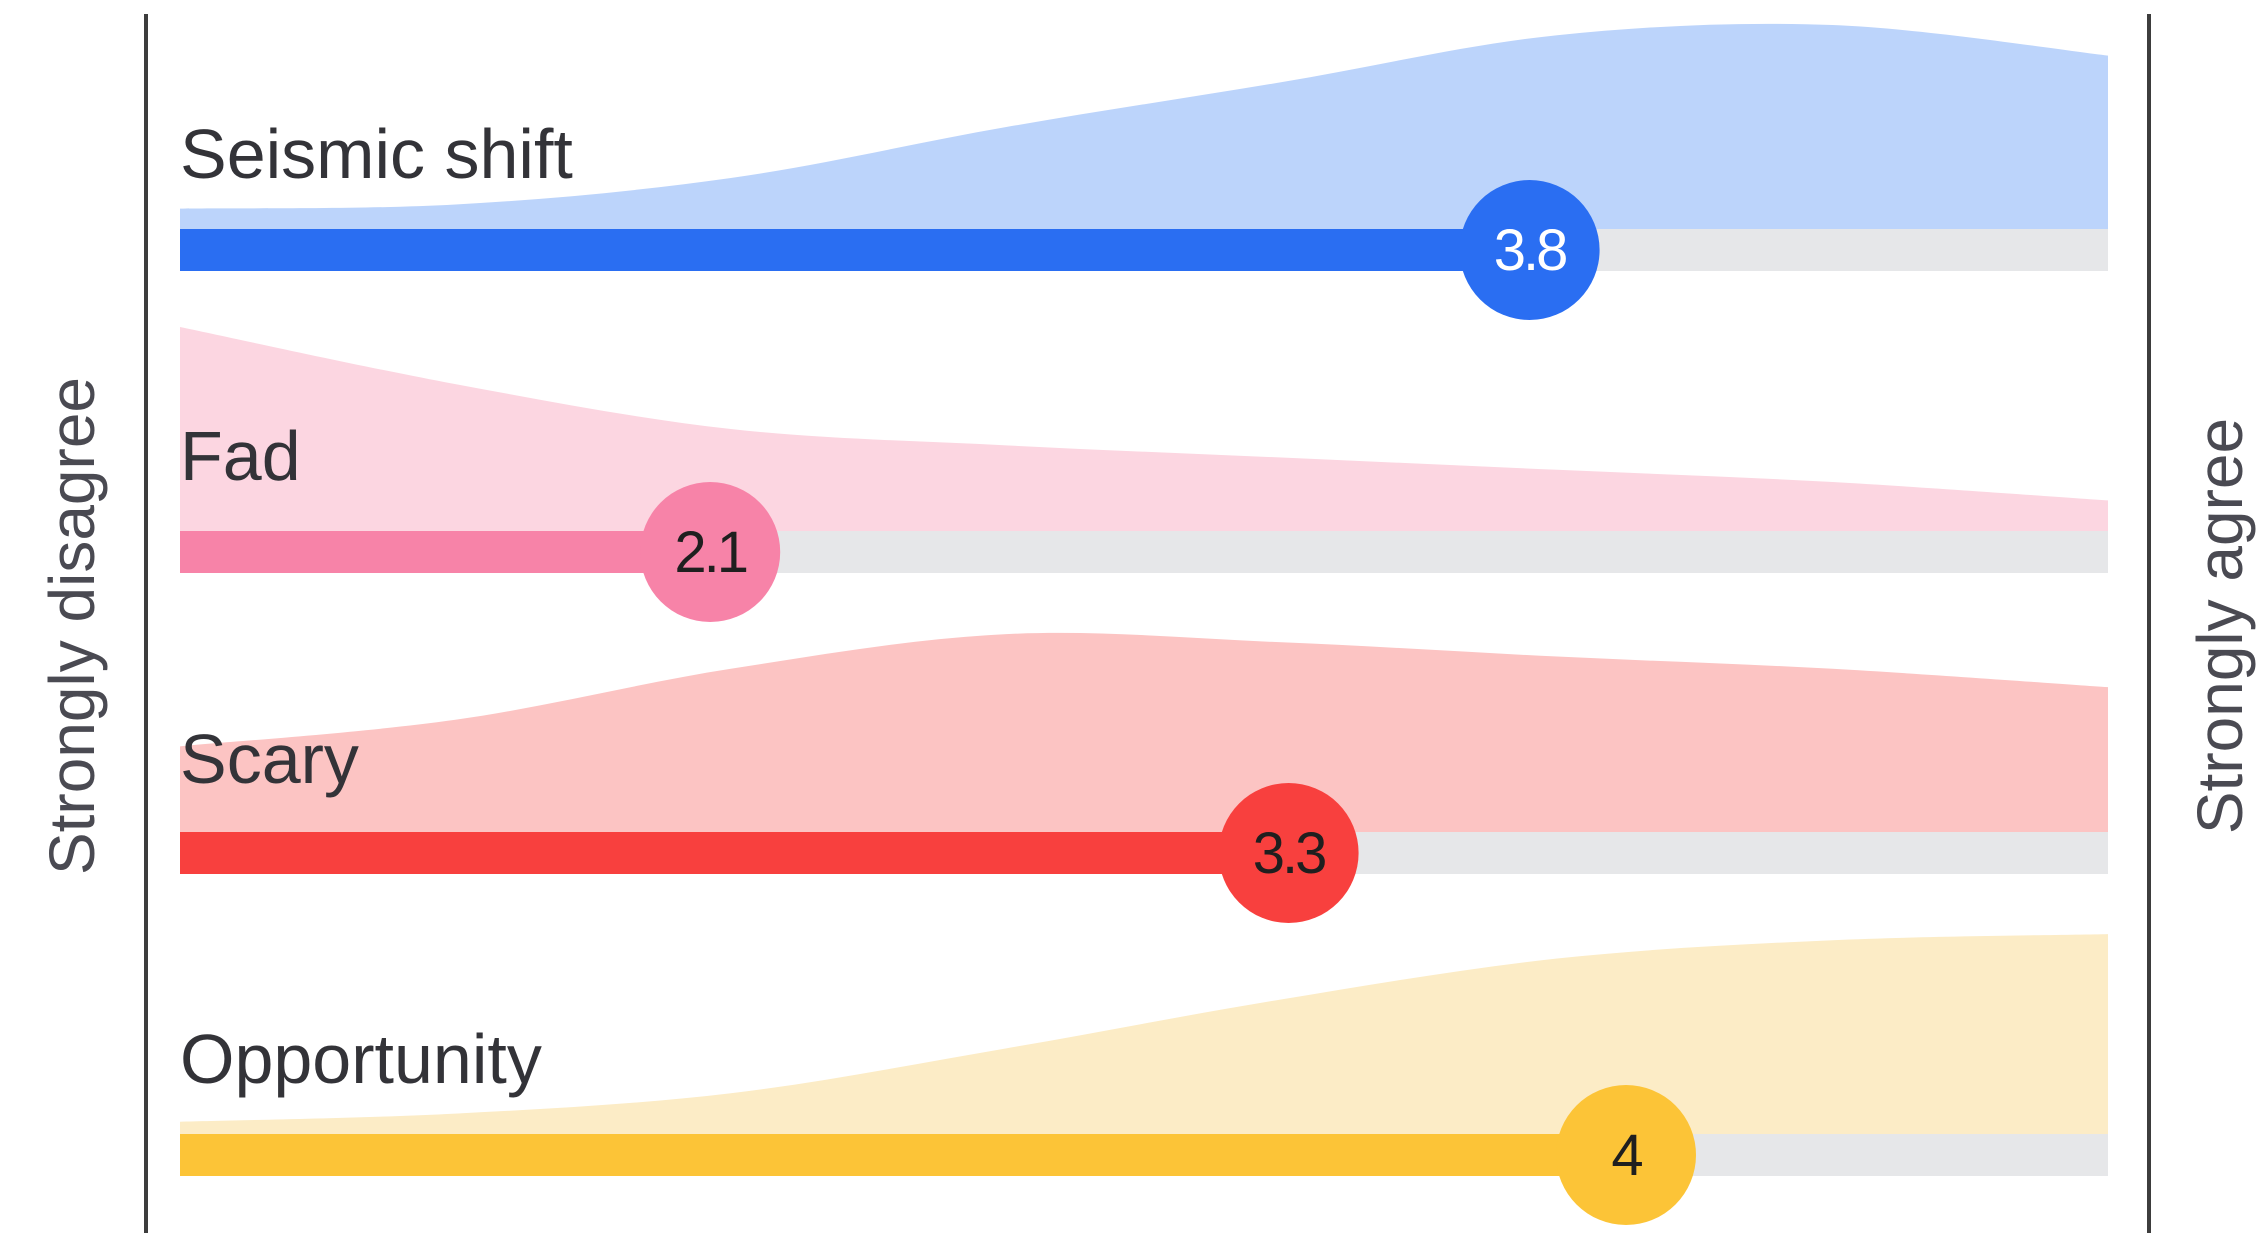 The height and width of the screenshot is (1233, 2260). Describe the element at coordinates (269, 759) in the screenshot. I see `category-label: Scary` at that location.